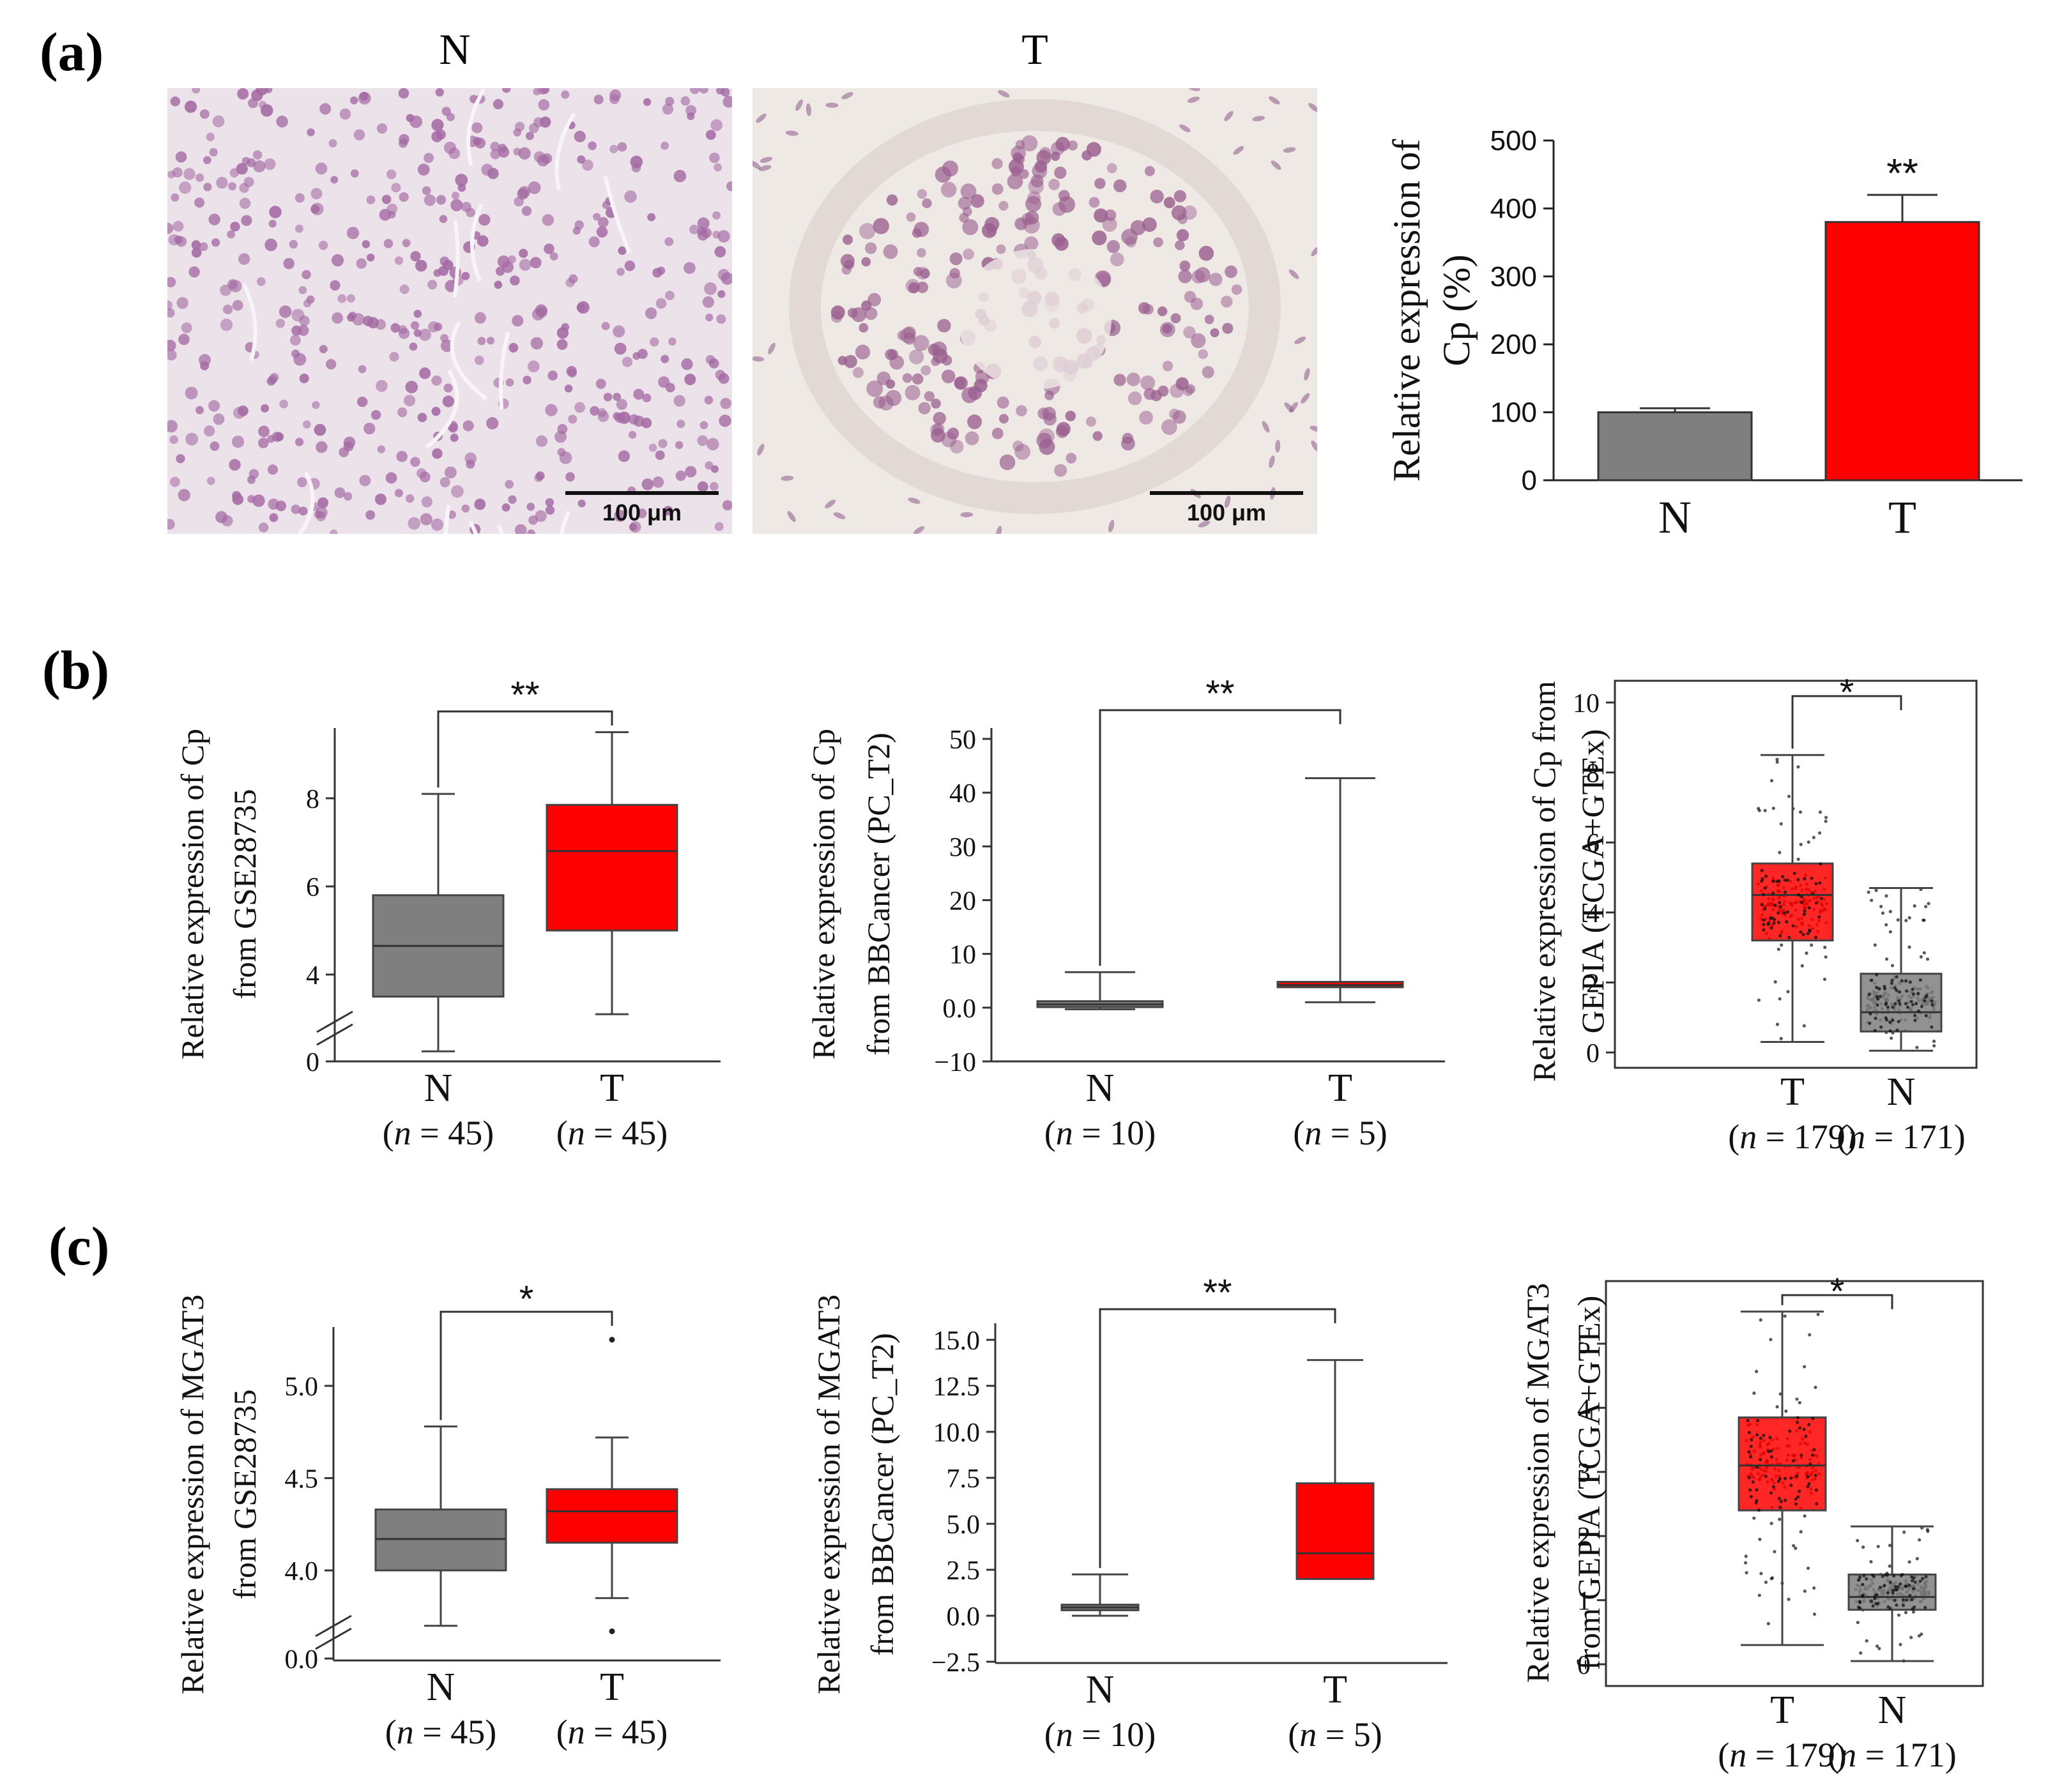 The width and height of the screenshot is (2048, 1792). I want to click on y-tick-label: 0.0, so click(960, 1009).